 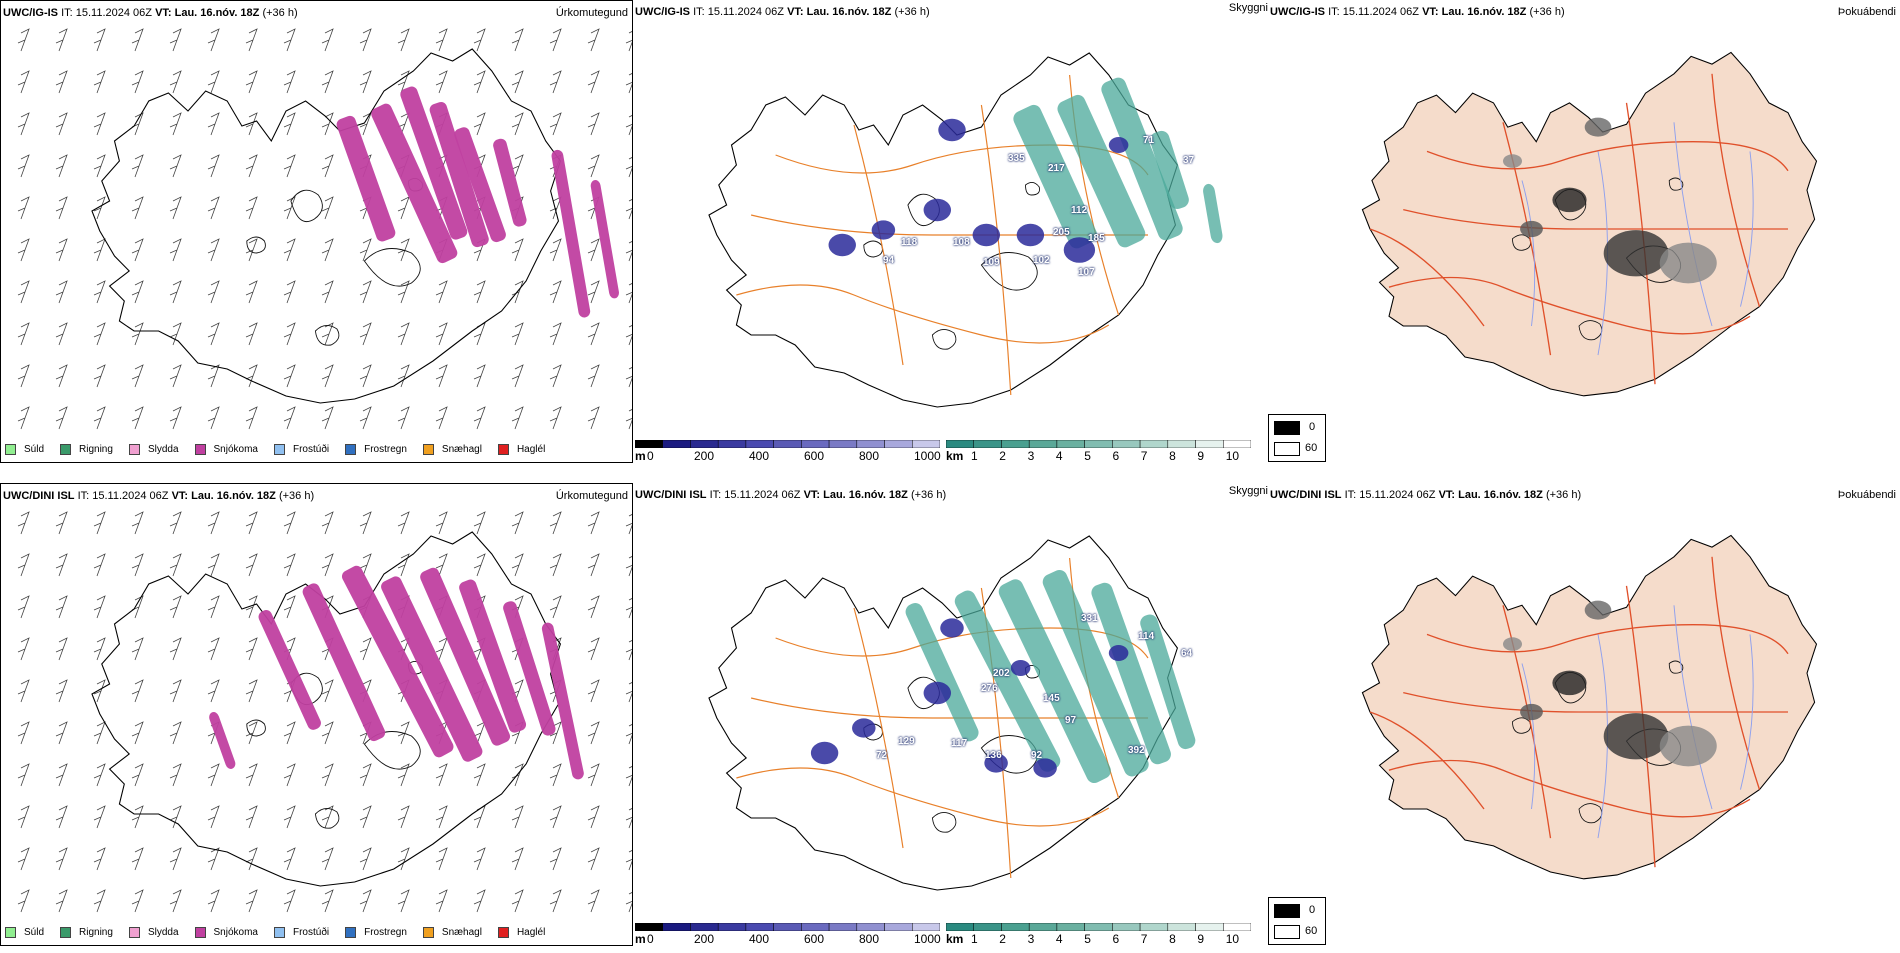 I want to click on legend-label: Haglél, so click(x=531, y=449).